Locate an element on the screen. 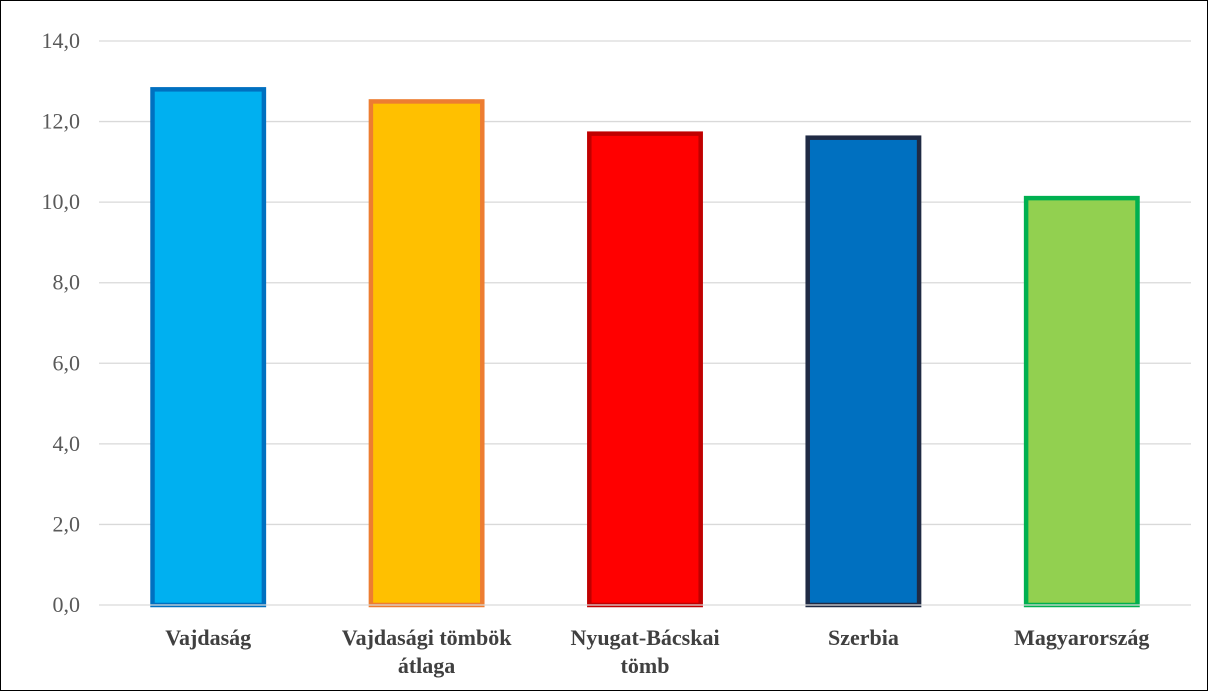 Image resolution: width=1208 pixels, height=692 pixels. y-tick-label: 12,0 is located at coordinates (61, 121).